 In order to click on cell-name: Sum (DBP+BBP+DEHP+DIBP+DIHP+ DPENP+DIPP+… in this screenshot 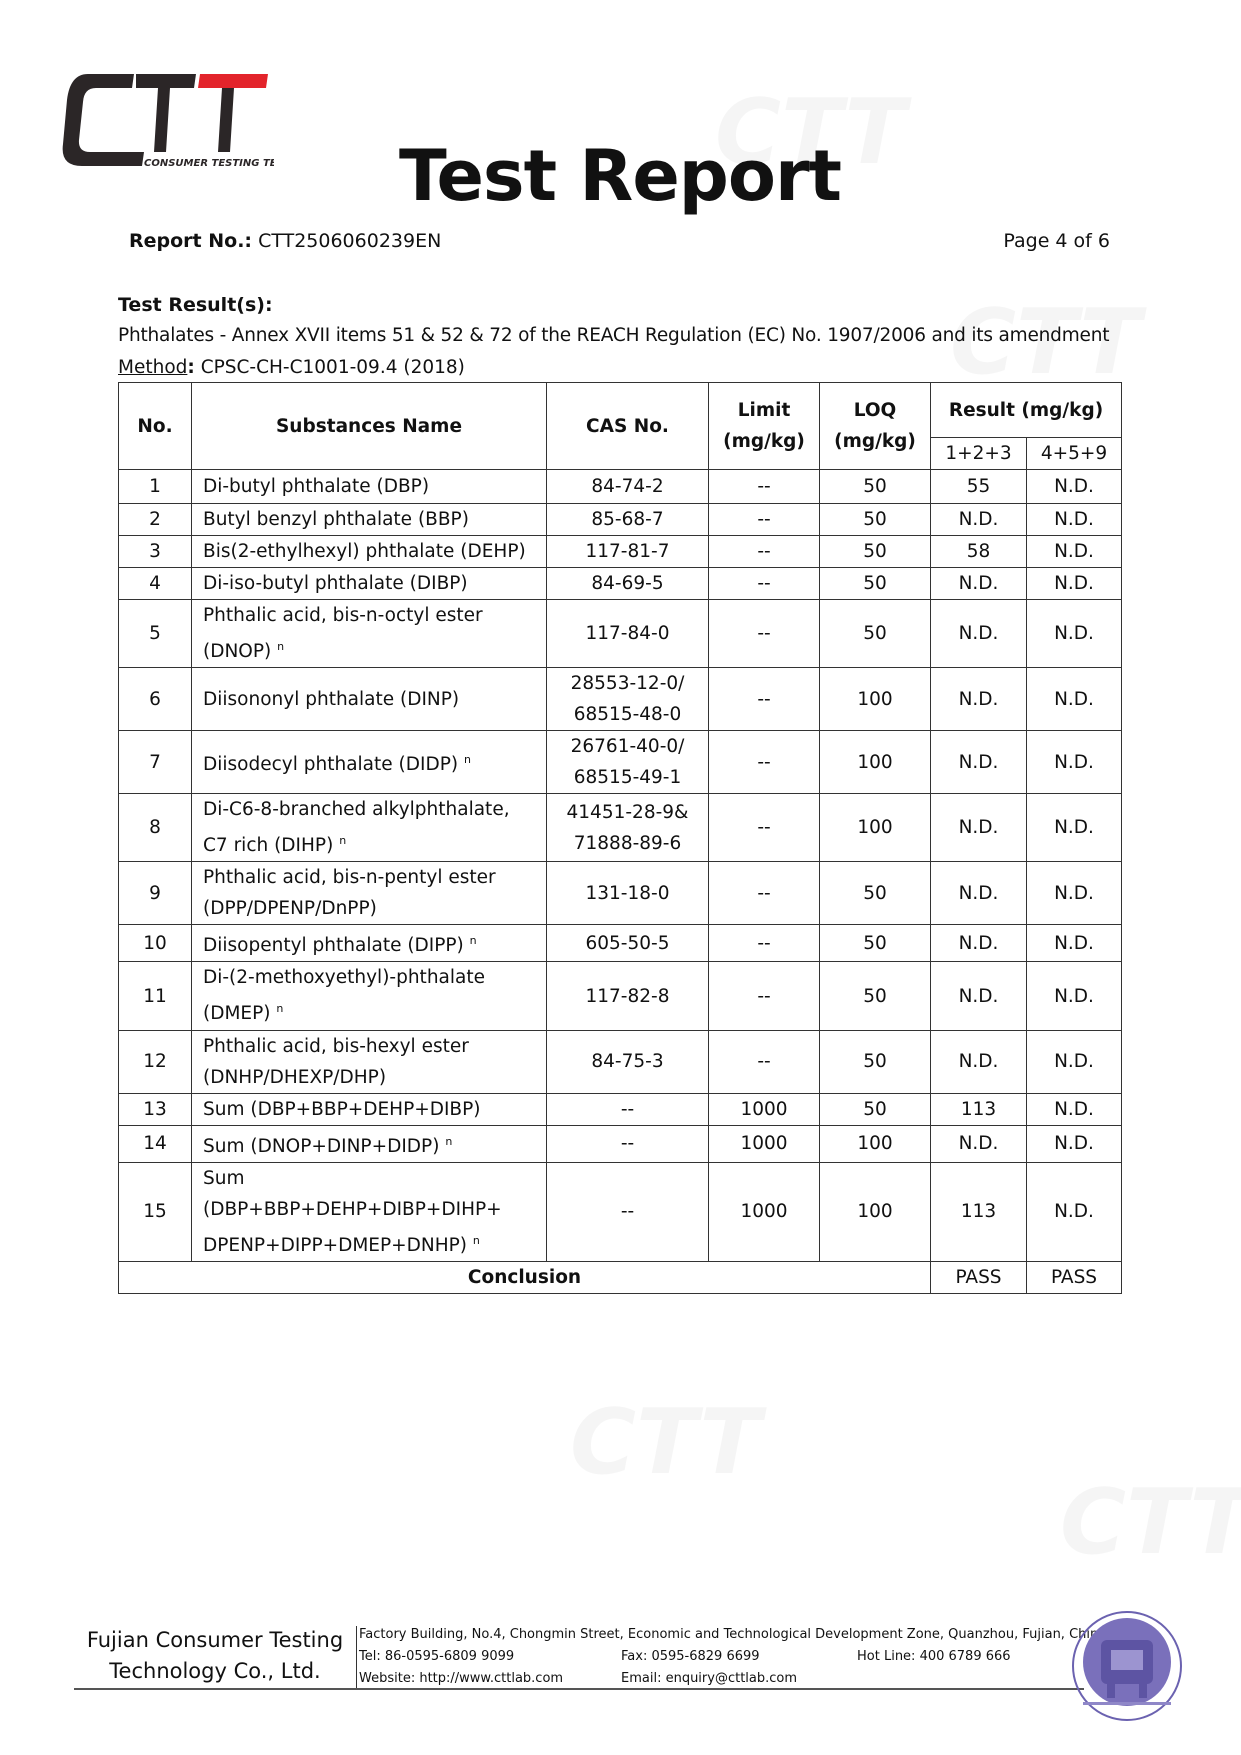, I will do `click(369, 1211)`.